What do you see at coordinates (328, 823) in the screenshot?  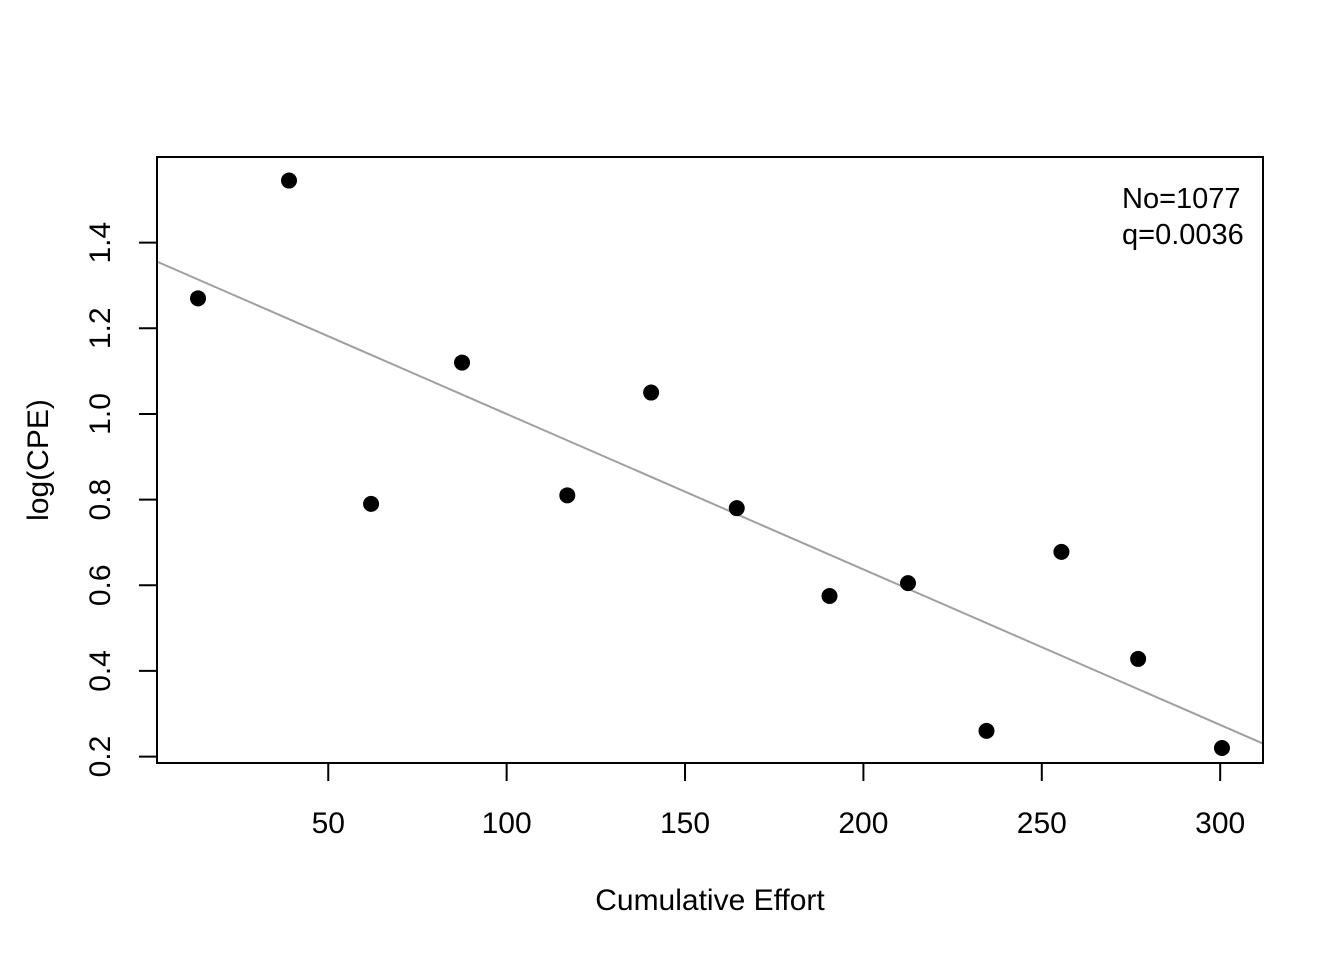 I see `x-tick-label: 50` at bounding box center [328, 823].